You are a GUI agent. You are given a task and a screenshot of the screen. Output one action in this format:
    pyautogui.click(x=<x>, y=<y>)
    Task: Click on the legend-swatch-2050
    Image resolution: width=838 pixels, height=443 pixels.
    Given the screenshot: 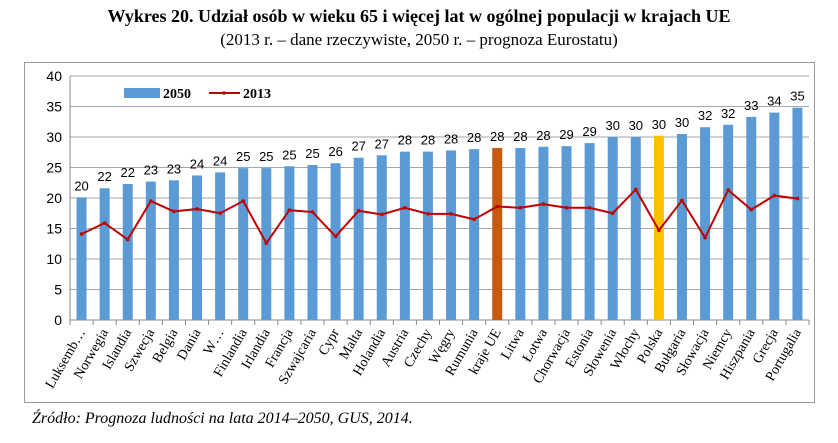 What is the action you would take?
    pyautogui.click(x=142, y=93)
    